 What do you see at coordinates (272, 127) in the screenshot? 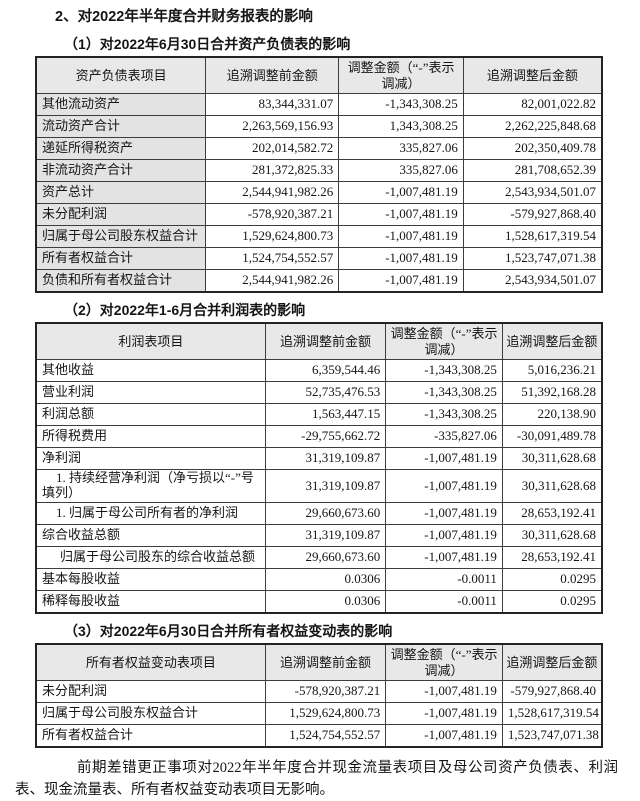
I see `amount-cell: 2,263,569,156.93` at bounding box center [272, 127].